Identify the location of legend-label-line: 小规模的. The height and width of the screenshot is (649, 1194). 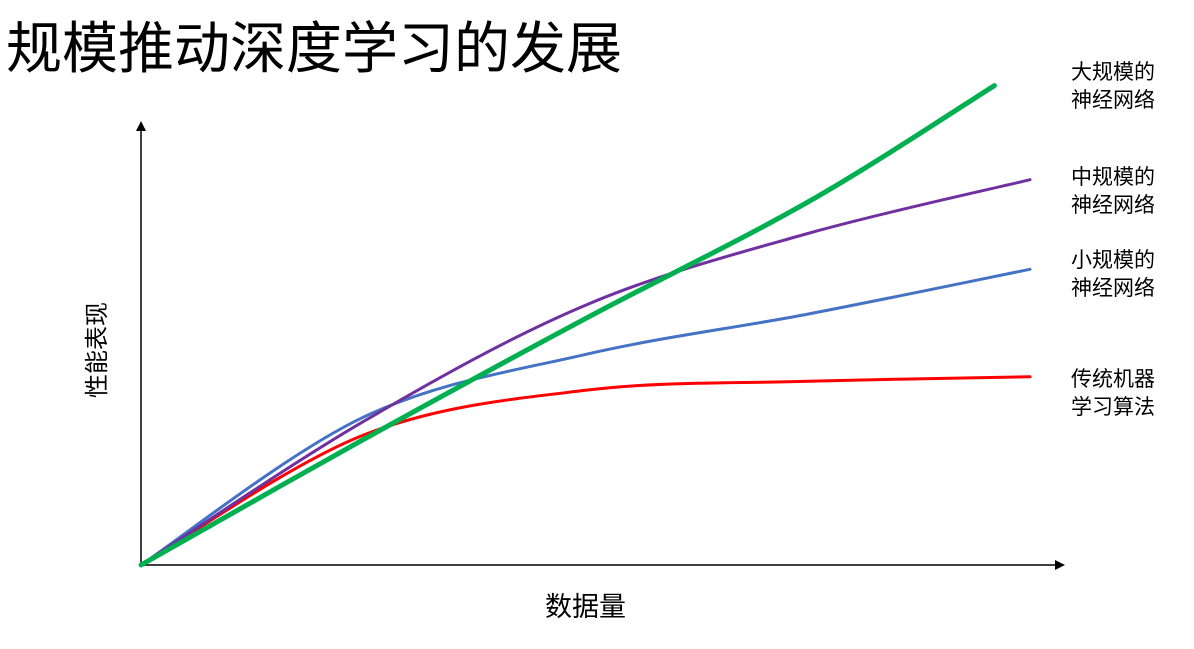
(1113, 260).